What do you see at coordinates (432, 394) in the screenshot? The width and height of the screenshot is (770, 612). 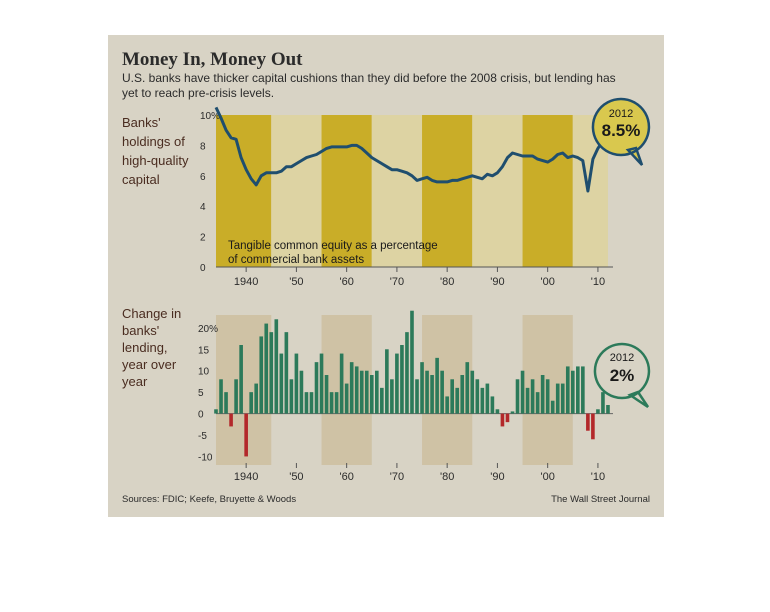 I see `lending-bar-1977` at bounding box center [432, 394].